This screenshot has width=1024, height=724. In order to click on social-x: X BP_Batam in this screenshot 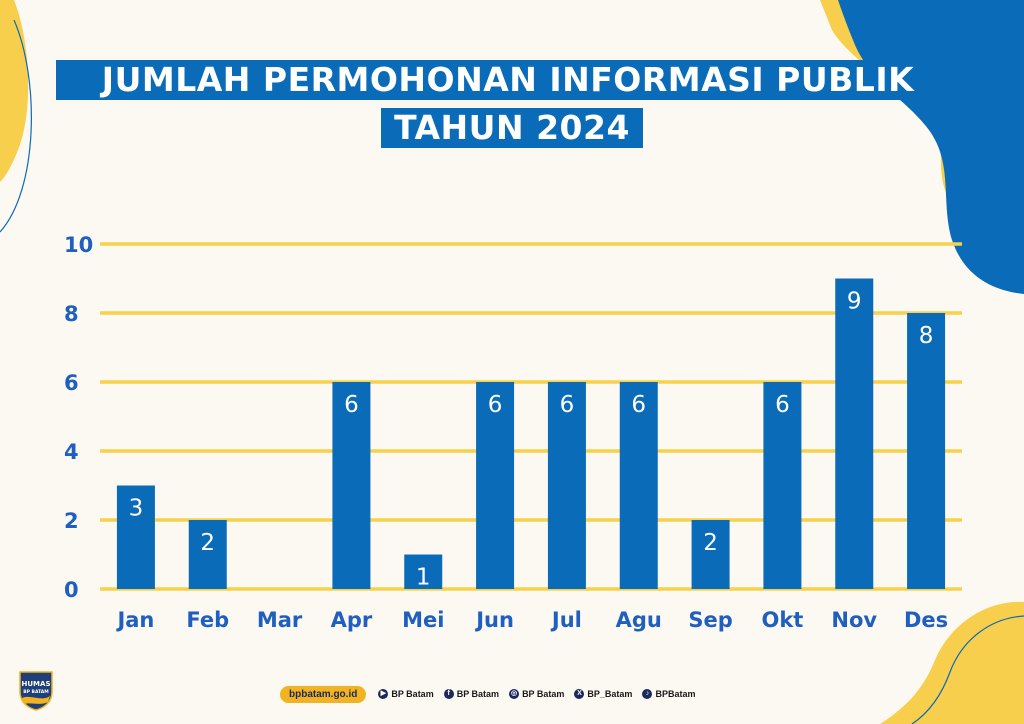, I will do `click(603, 694)`.